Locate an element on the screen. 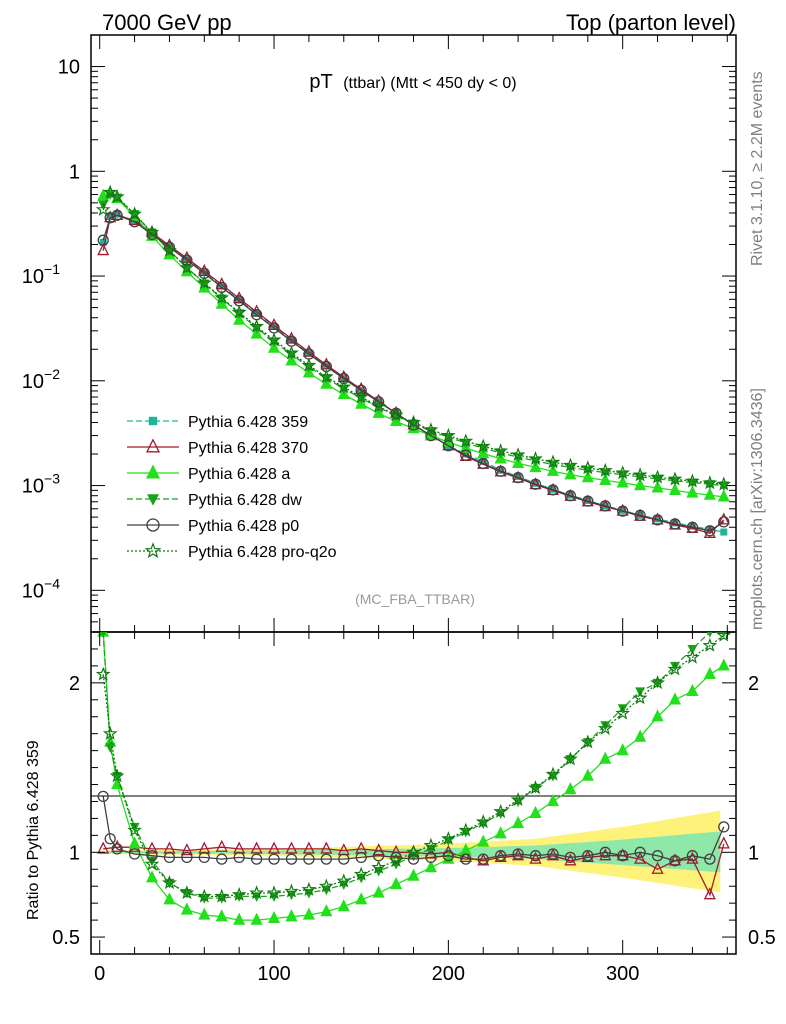  series-line is located at coordinates (413, 829).